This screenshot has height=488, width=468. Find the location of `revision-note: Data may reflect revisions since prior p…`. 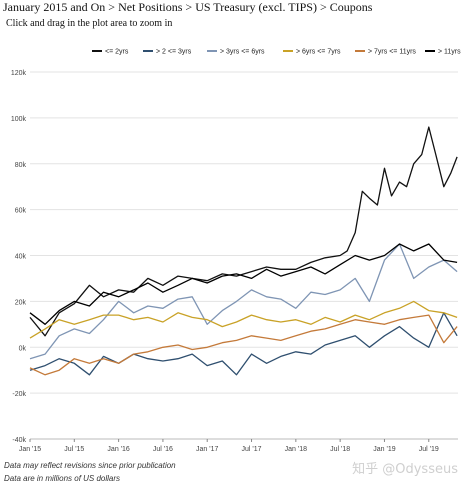

revision-note: Data may reflect revisions since prior p… is located at coordinates (90, 465).